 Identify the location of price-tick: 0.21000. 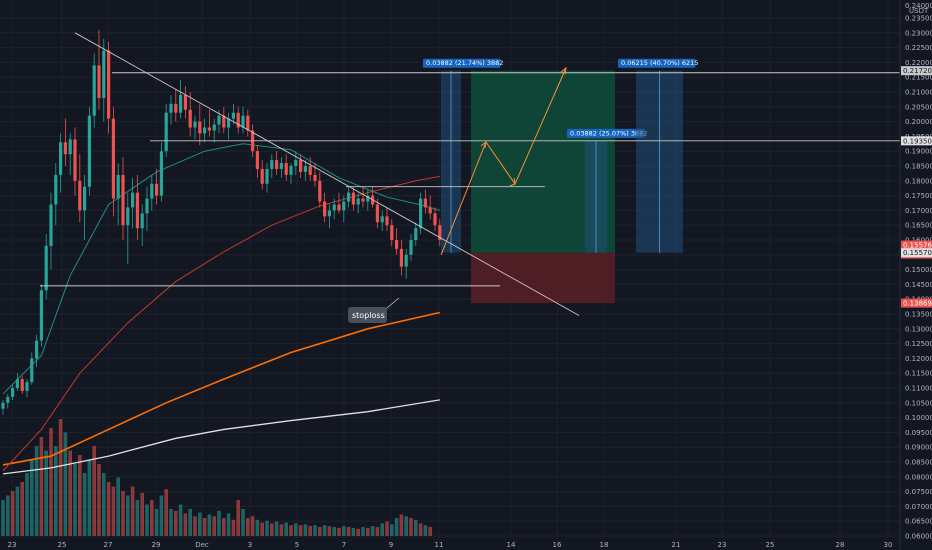
(918, 93).